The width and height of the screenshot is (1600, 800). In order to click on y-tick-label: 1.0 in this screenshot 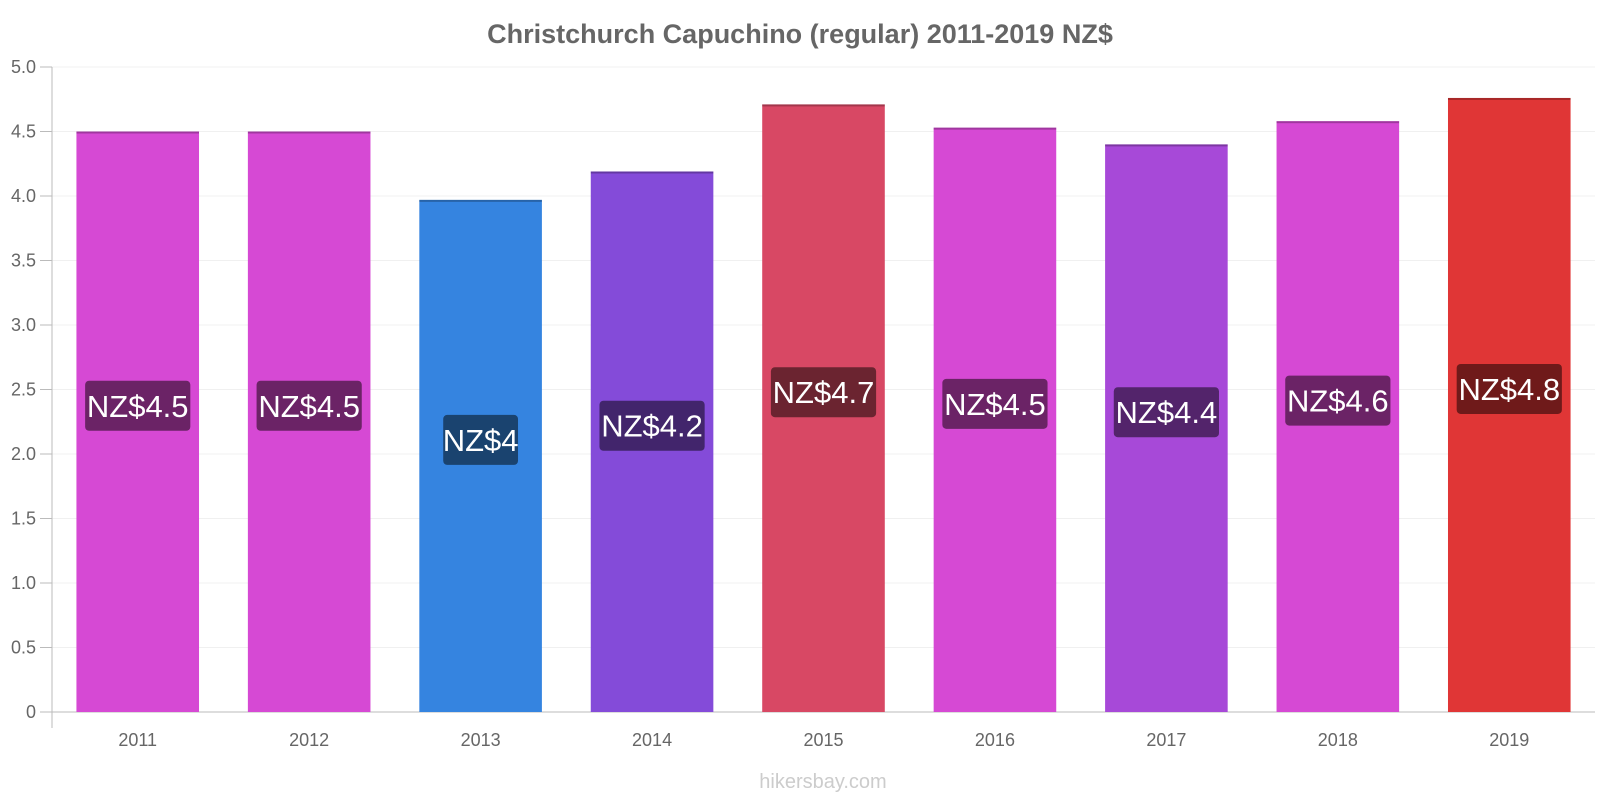, I will do `click(23, 583)`.